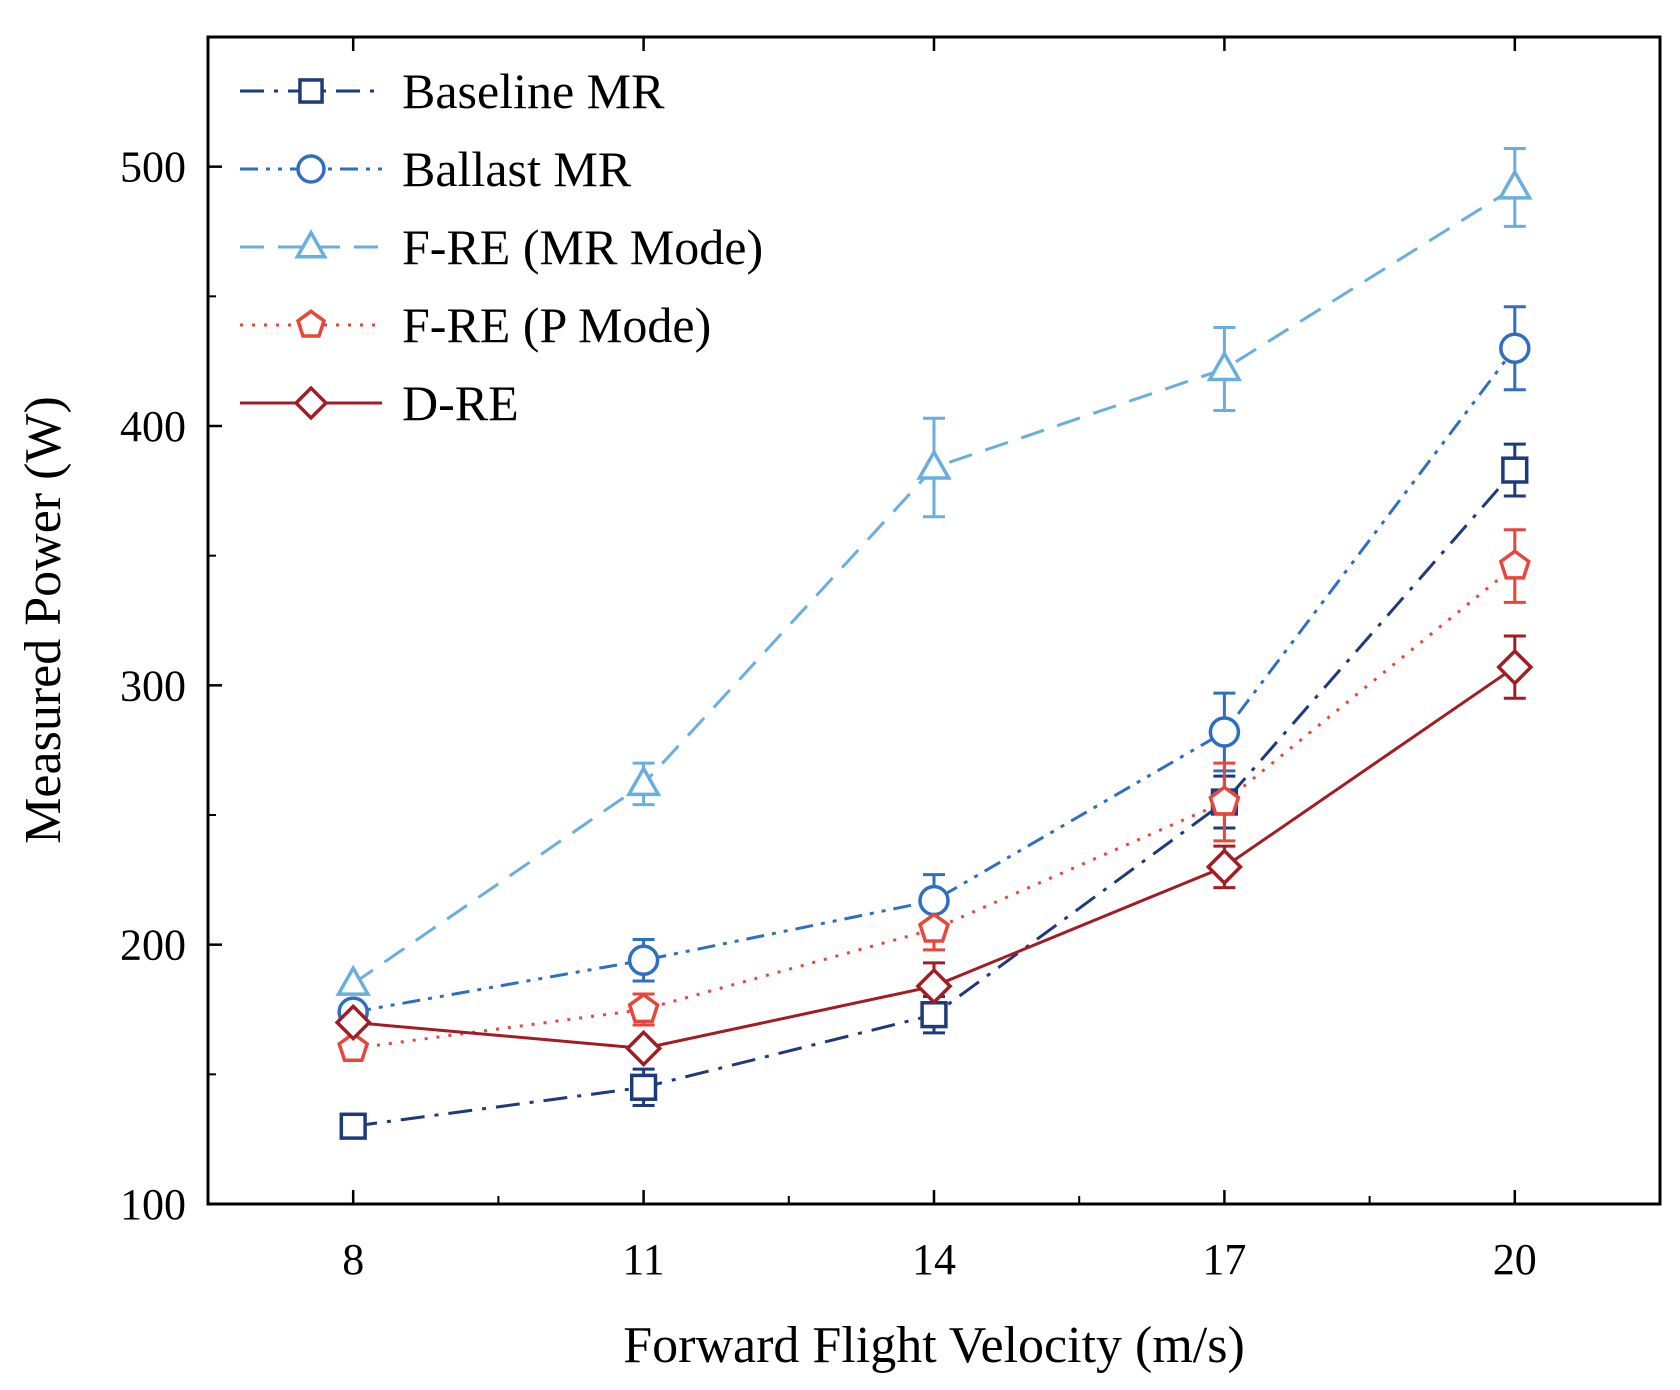 The height and width of the screenshot is (1390, 1680). Describe the element at coordinates (311, 169) in the screenshot. I see `legend-marker-ballast-mr` at that location.